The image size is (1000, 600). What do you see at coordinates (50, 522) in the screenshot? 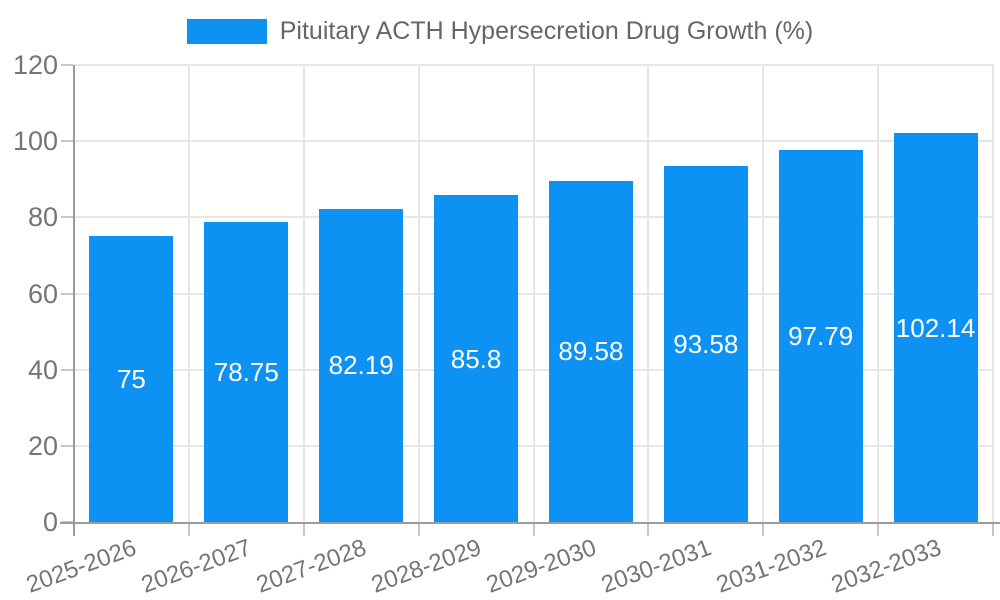
I see `y-tick-label: 0` at bounding box center [50, 522].